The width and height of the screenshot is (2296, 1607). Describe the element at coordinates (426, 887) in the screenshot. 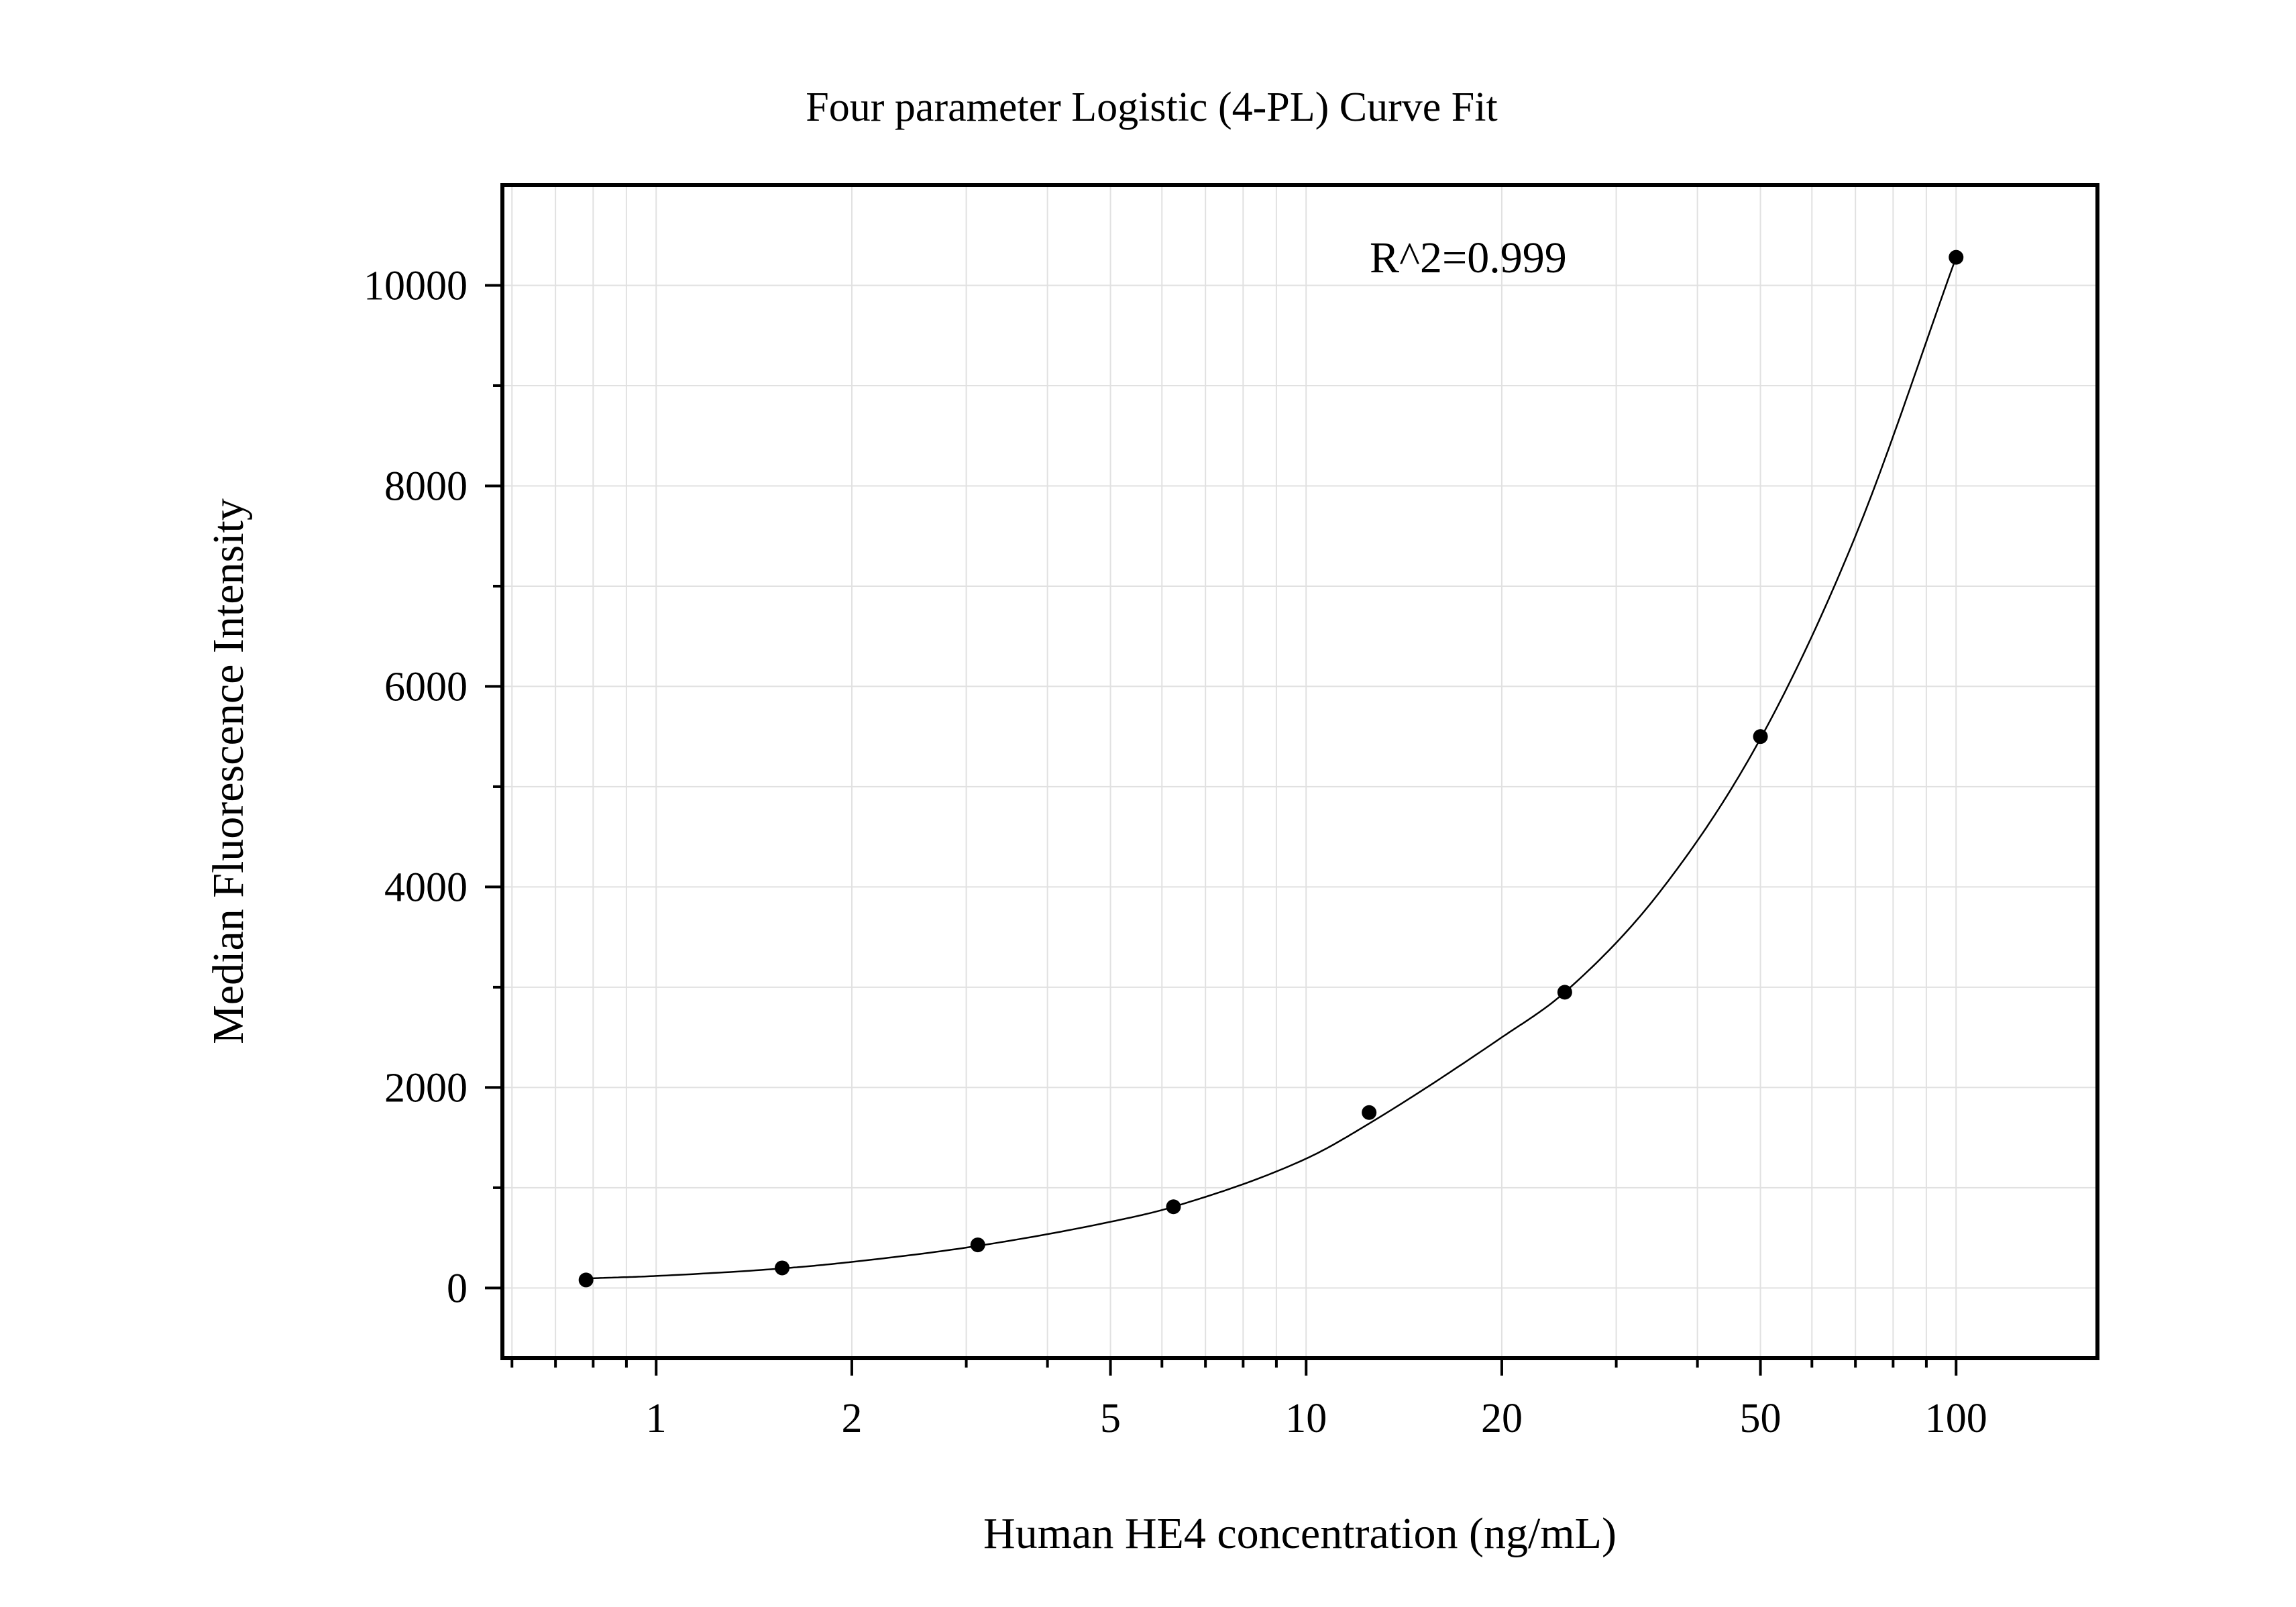

I see `y-tick-label: 4000` at that location.